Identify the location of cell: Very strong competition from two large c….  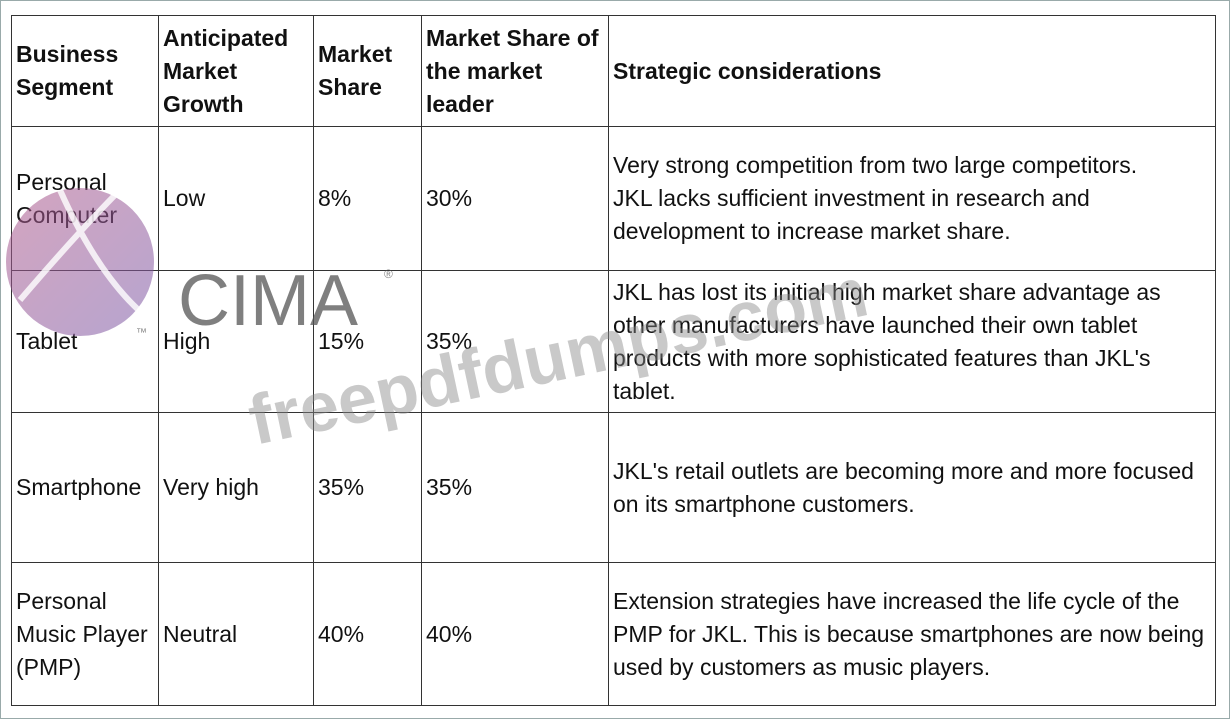
(912, 198).